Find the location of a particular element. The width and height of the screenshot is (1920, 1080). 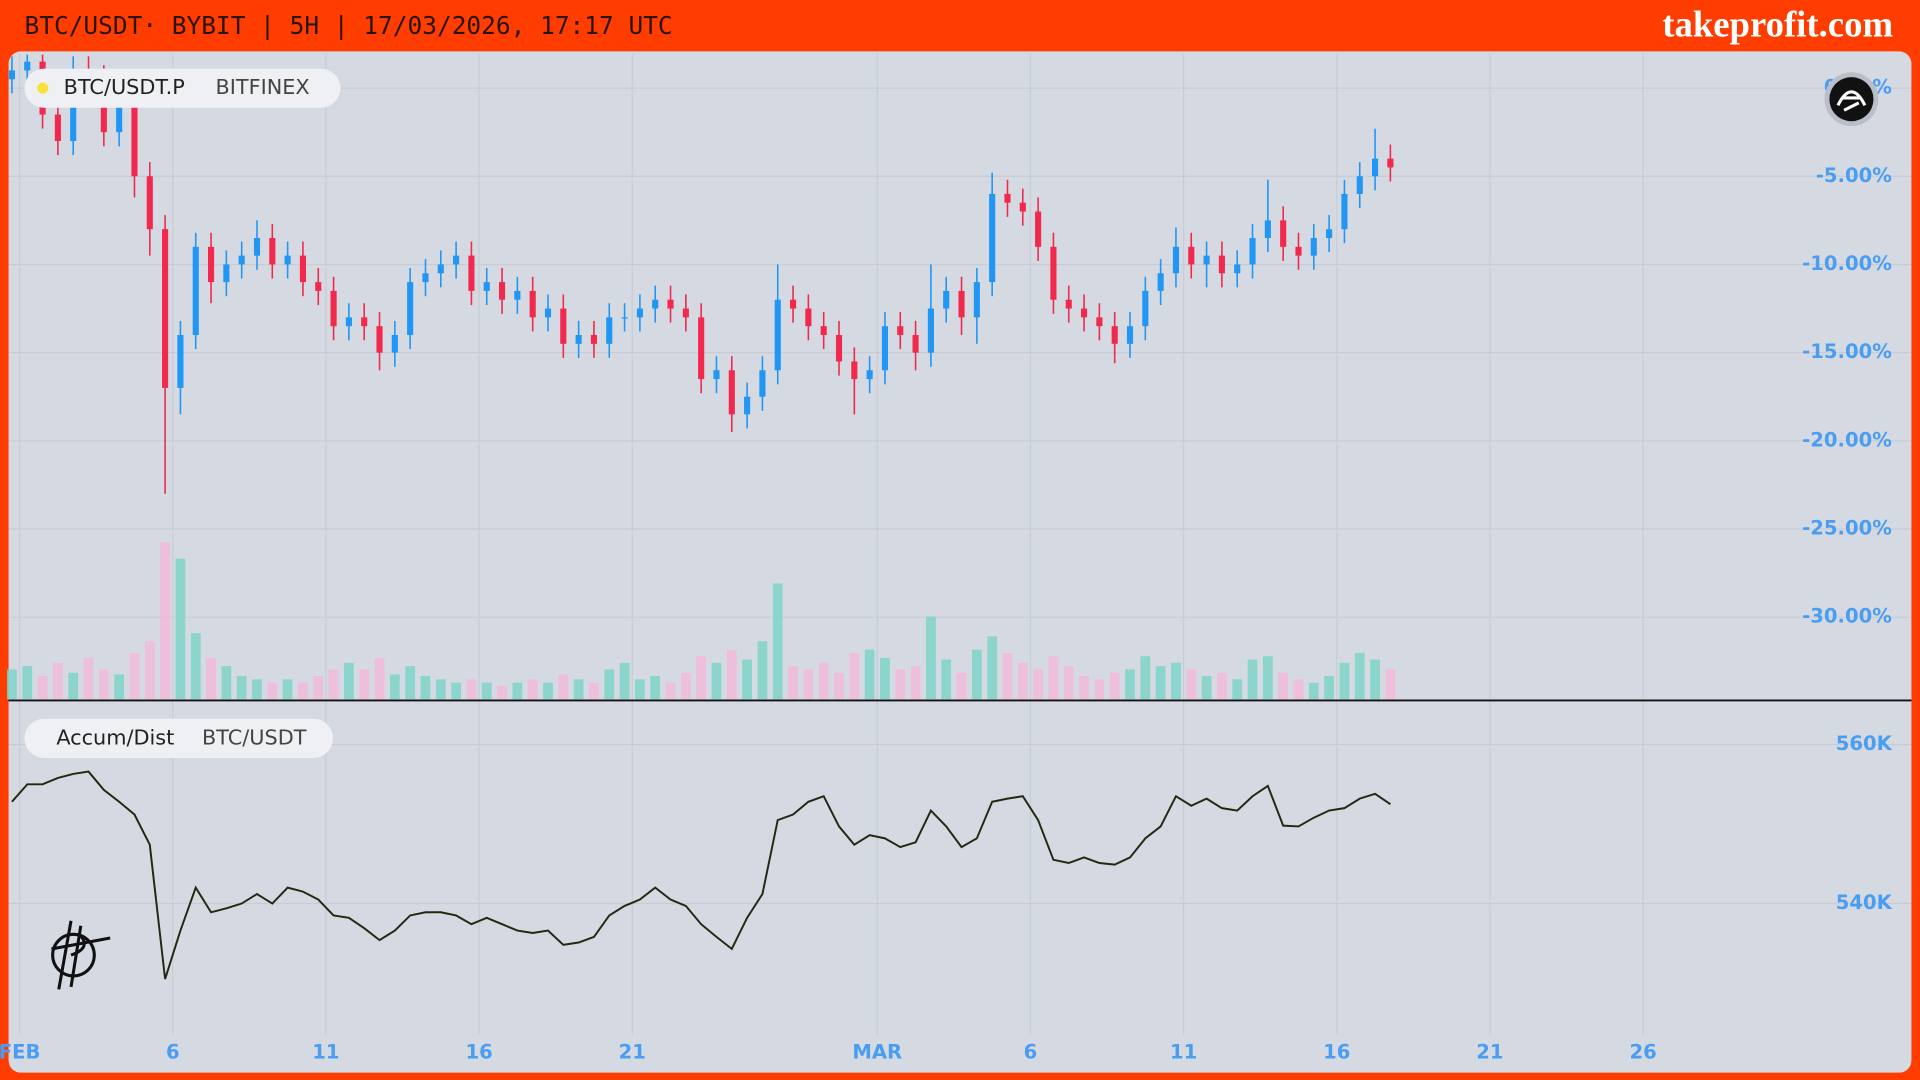

logo-strokes is located at coordinates (81, 955).